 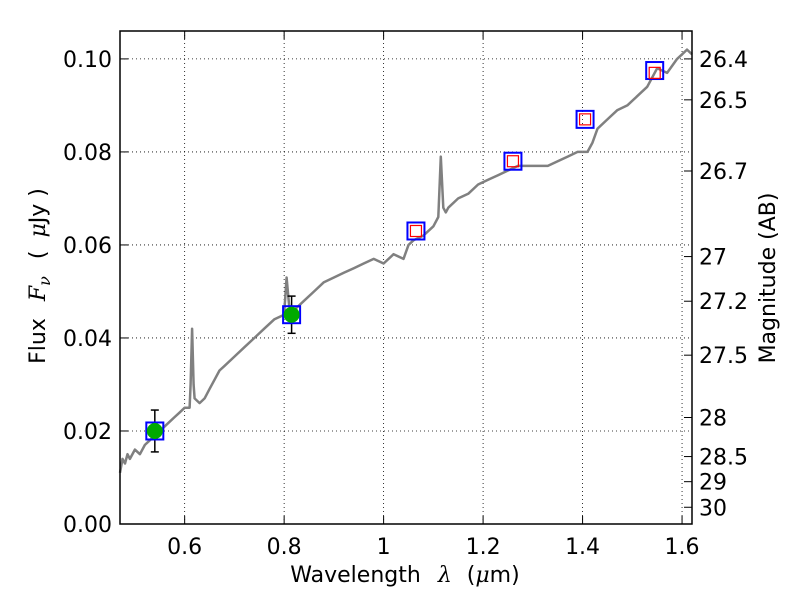 I want to click on y2-tick-label: 28, so click(x=713, y=418).